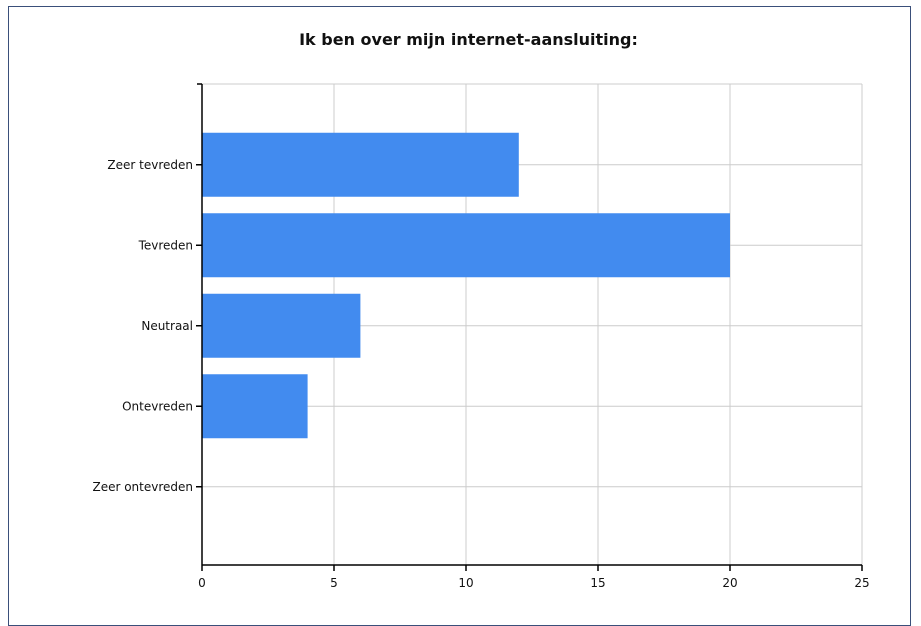 The image size is (921, 626). Describe the element at coordinates (142, 487) in the screenshot. I see `y-tick-label: Zeer ontevreden` at that location.